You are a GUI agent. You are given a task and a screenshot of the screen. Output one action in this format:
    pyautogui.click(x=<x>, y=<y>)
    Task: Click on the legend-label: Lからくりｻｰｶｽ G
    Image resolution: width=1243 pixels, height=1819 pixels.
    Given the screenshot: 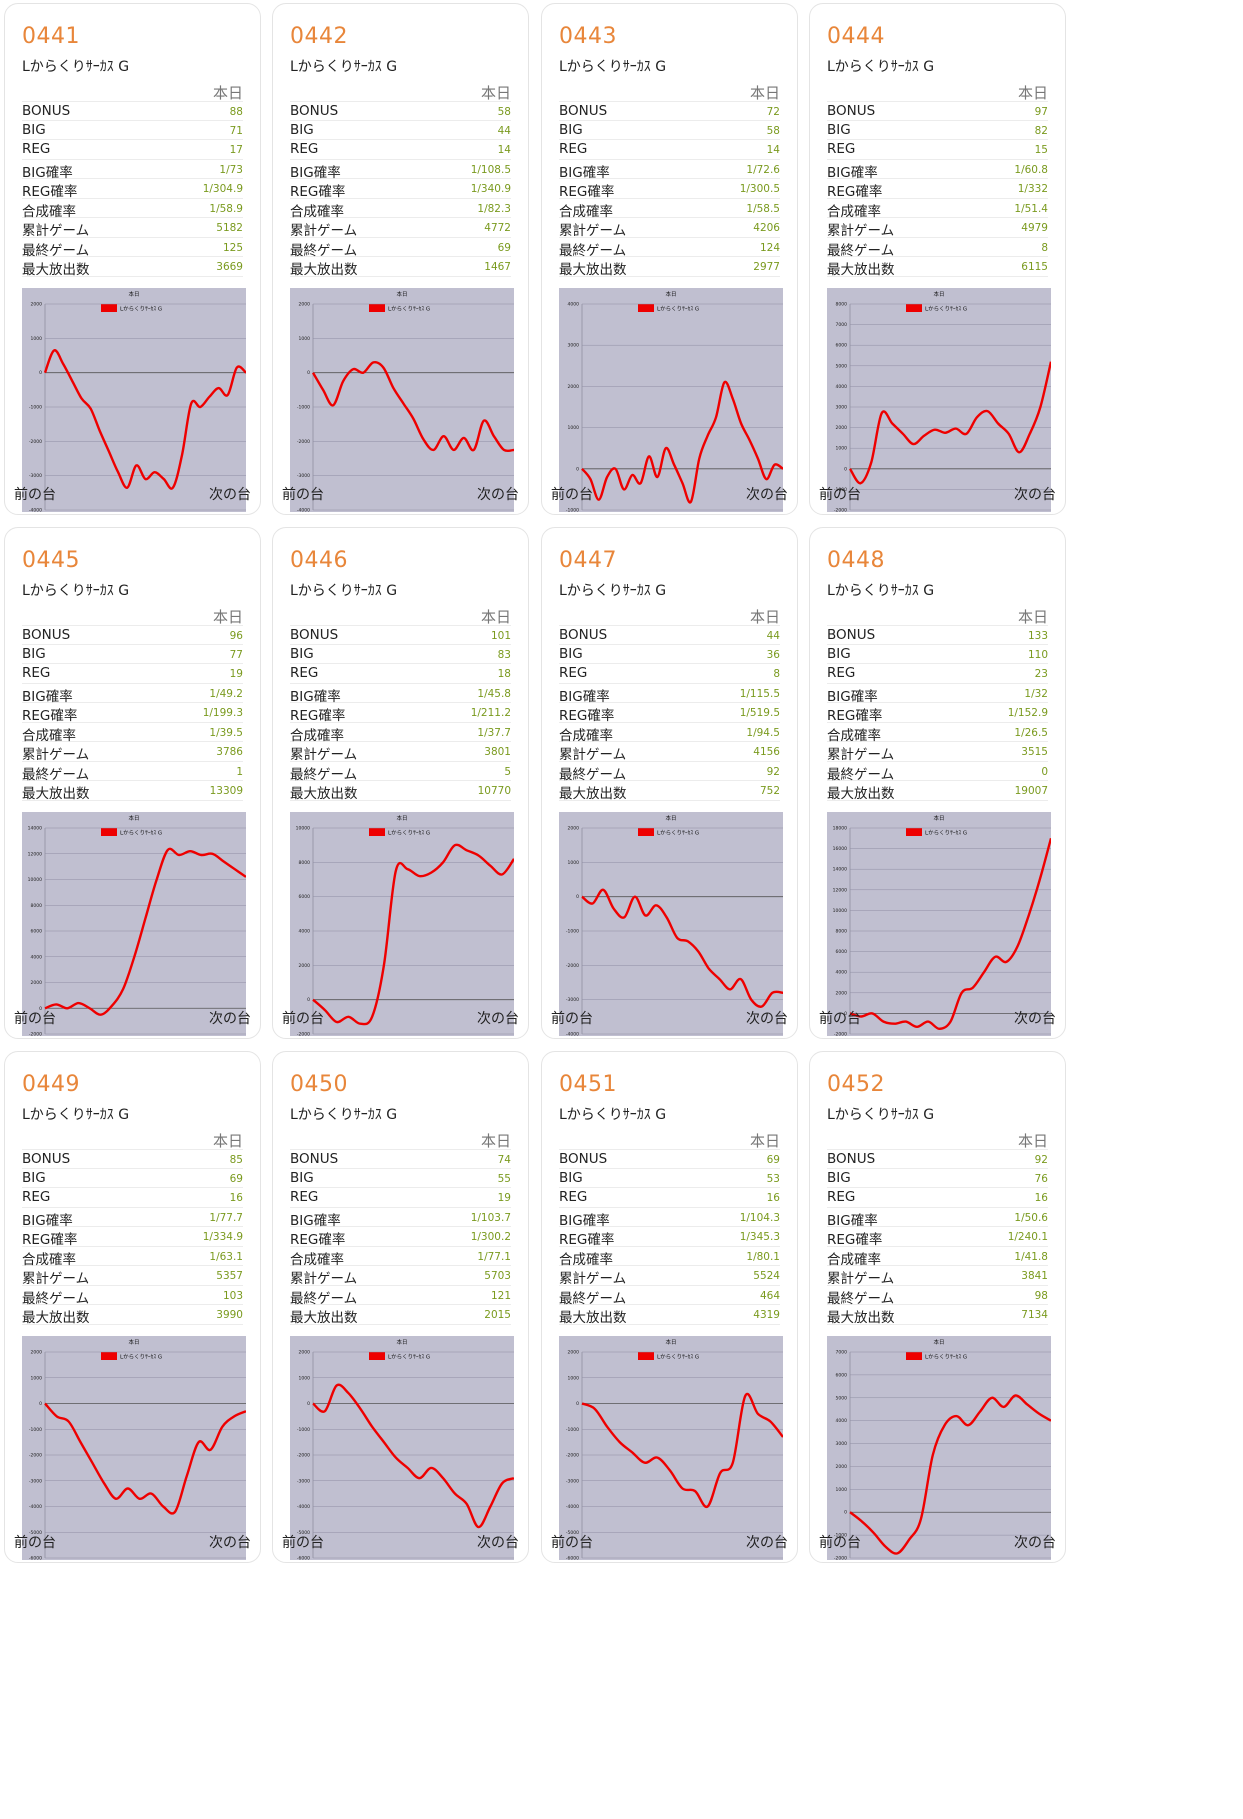 What is the action you would take?
    pyautogui.click(x=946, y=833)
    